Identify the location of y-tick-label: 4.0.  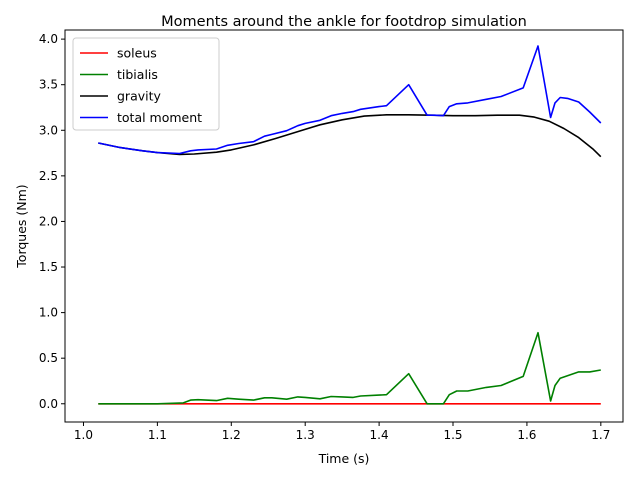
(48, 39).